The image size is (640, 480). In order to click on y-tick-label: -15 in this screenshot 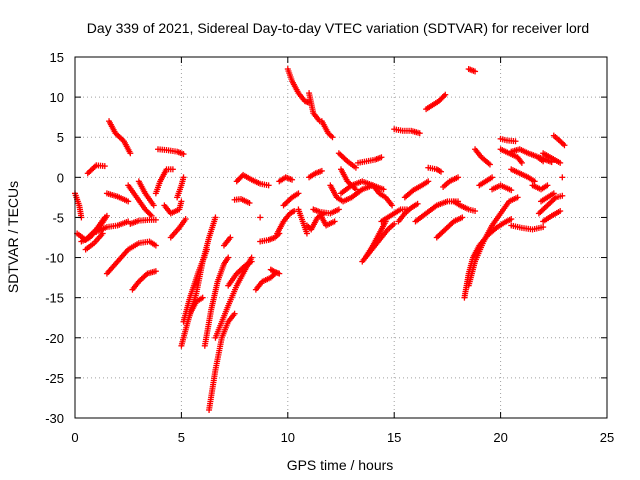, I will do `click(54, 298)`.